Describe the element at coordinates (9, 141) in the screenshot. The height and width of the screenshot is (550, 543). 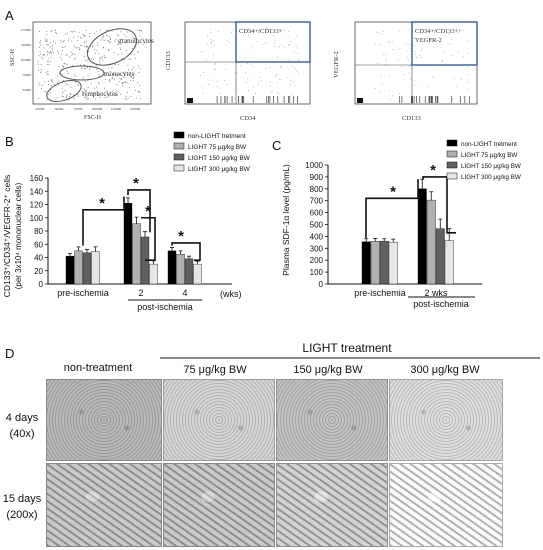
I see `panel-letter-b: B` at that location.